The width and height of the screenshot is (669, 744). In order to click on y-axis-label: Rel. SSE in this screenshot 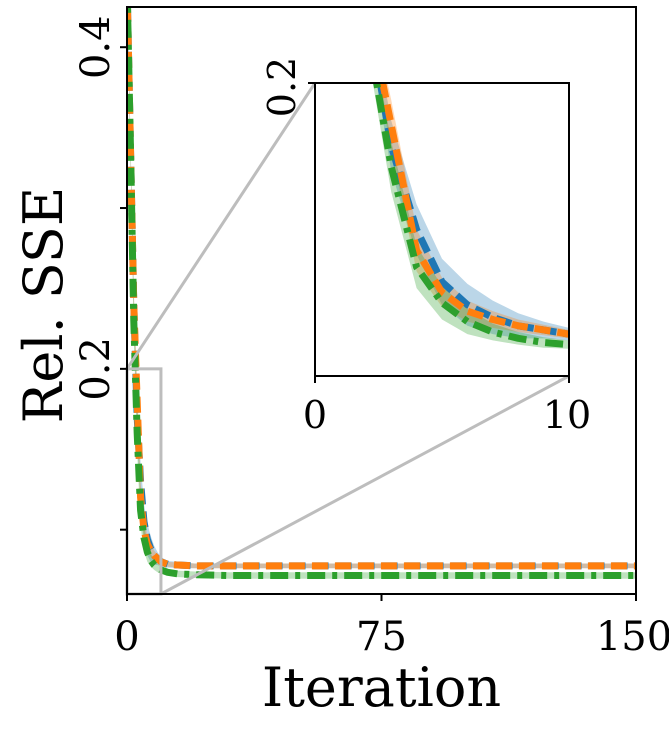, I will do `click(43, 305)`.